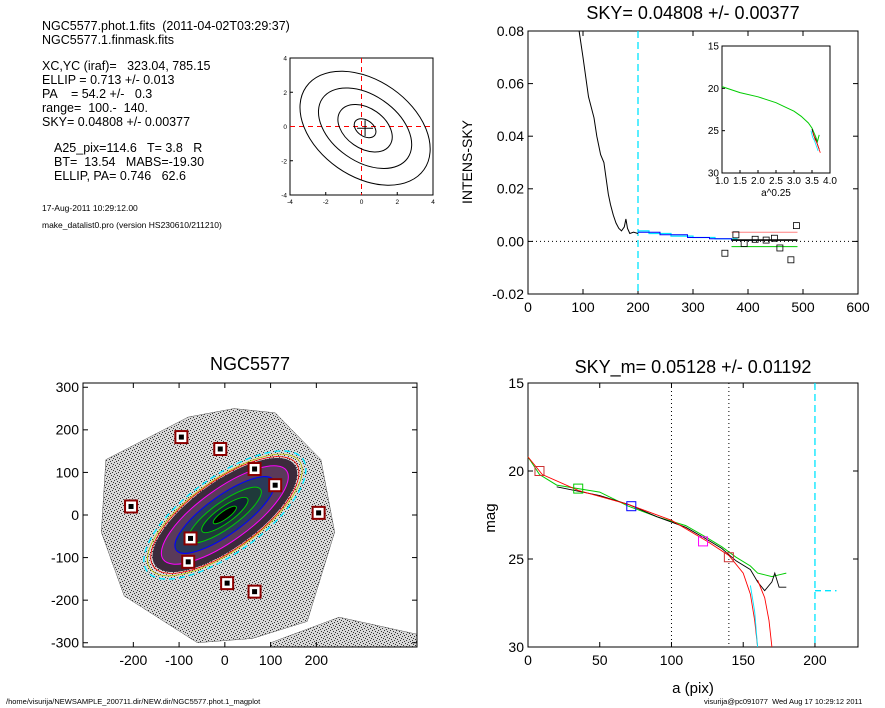 The height and width of the screenshot is (708, 885). What do you see at coordinates (68, 430) in the screenshot?
I see `galaxy-y-label: 200` at bounding box center [68, 430].